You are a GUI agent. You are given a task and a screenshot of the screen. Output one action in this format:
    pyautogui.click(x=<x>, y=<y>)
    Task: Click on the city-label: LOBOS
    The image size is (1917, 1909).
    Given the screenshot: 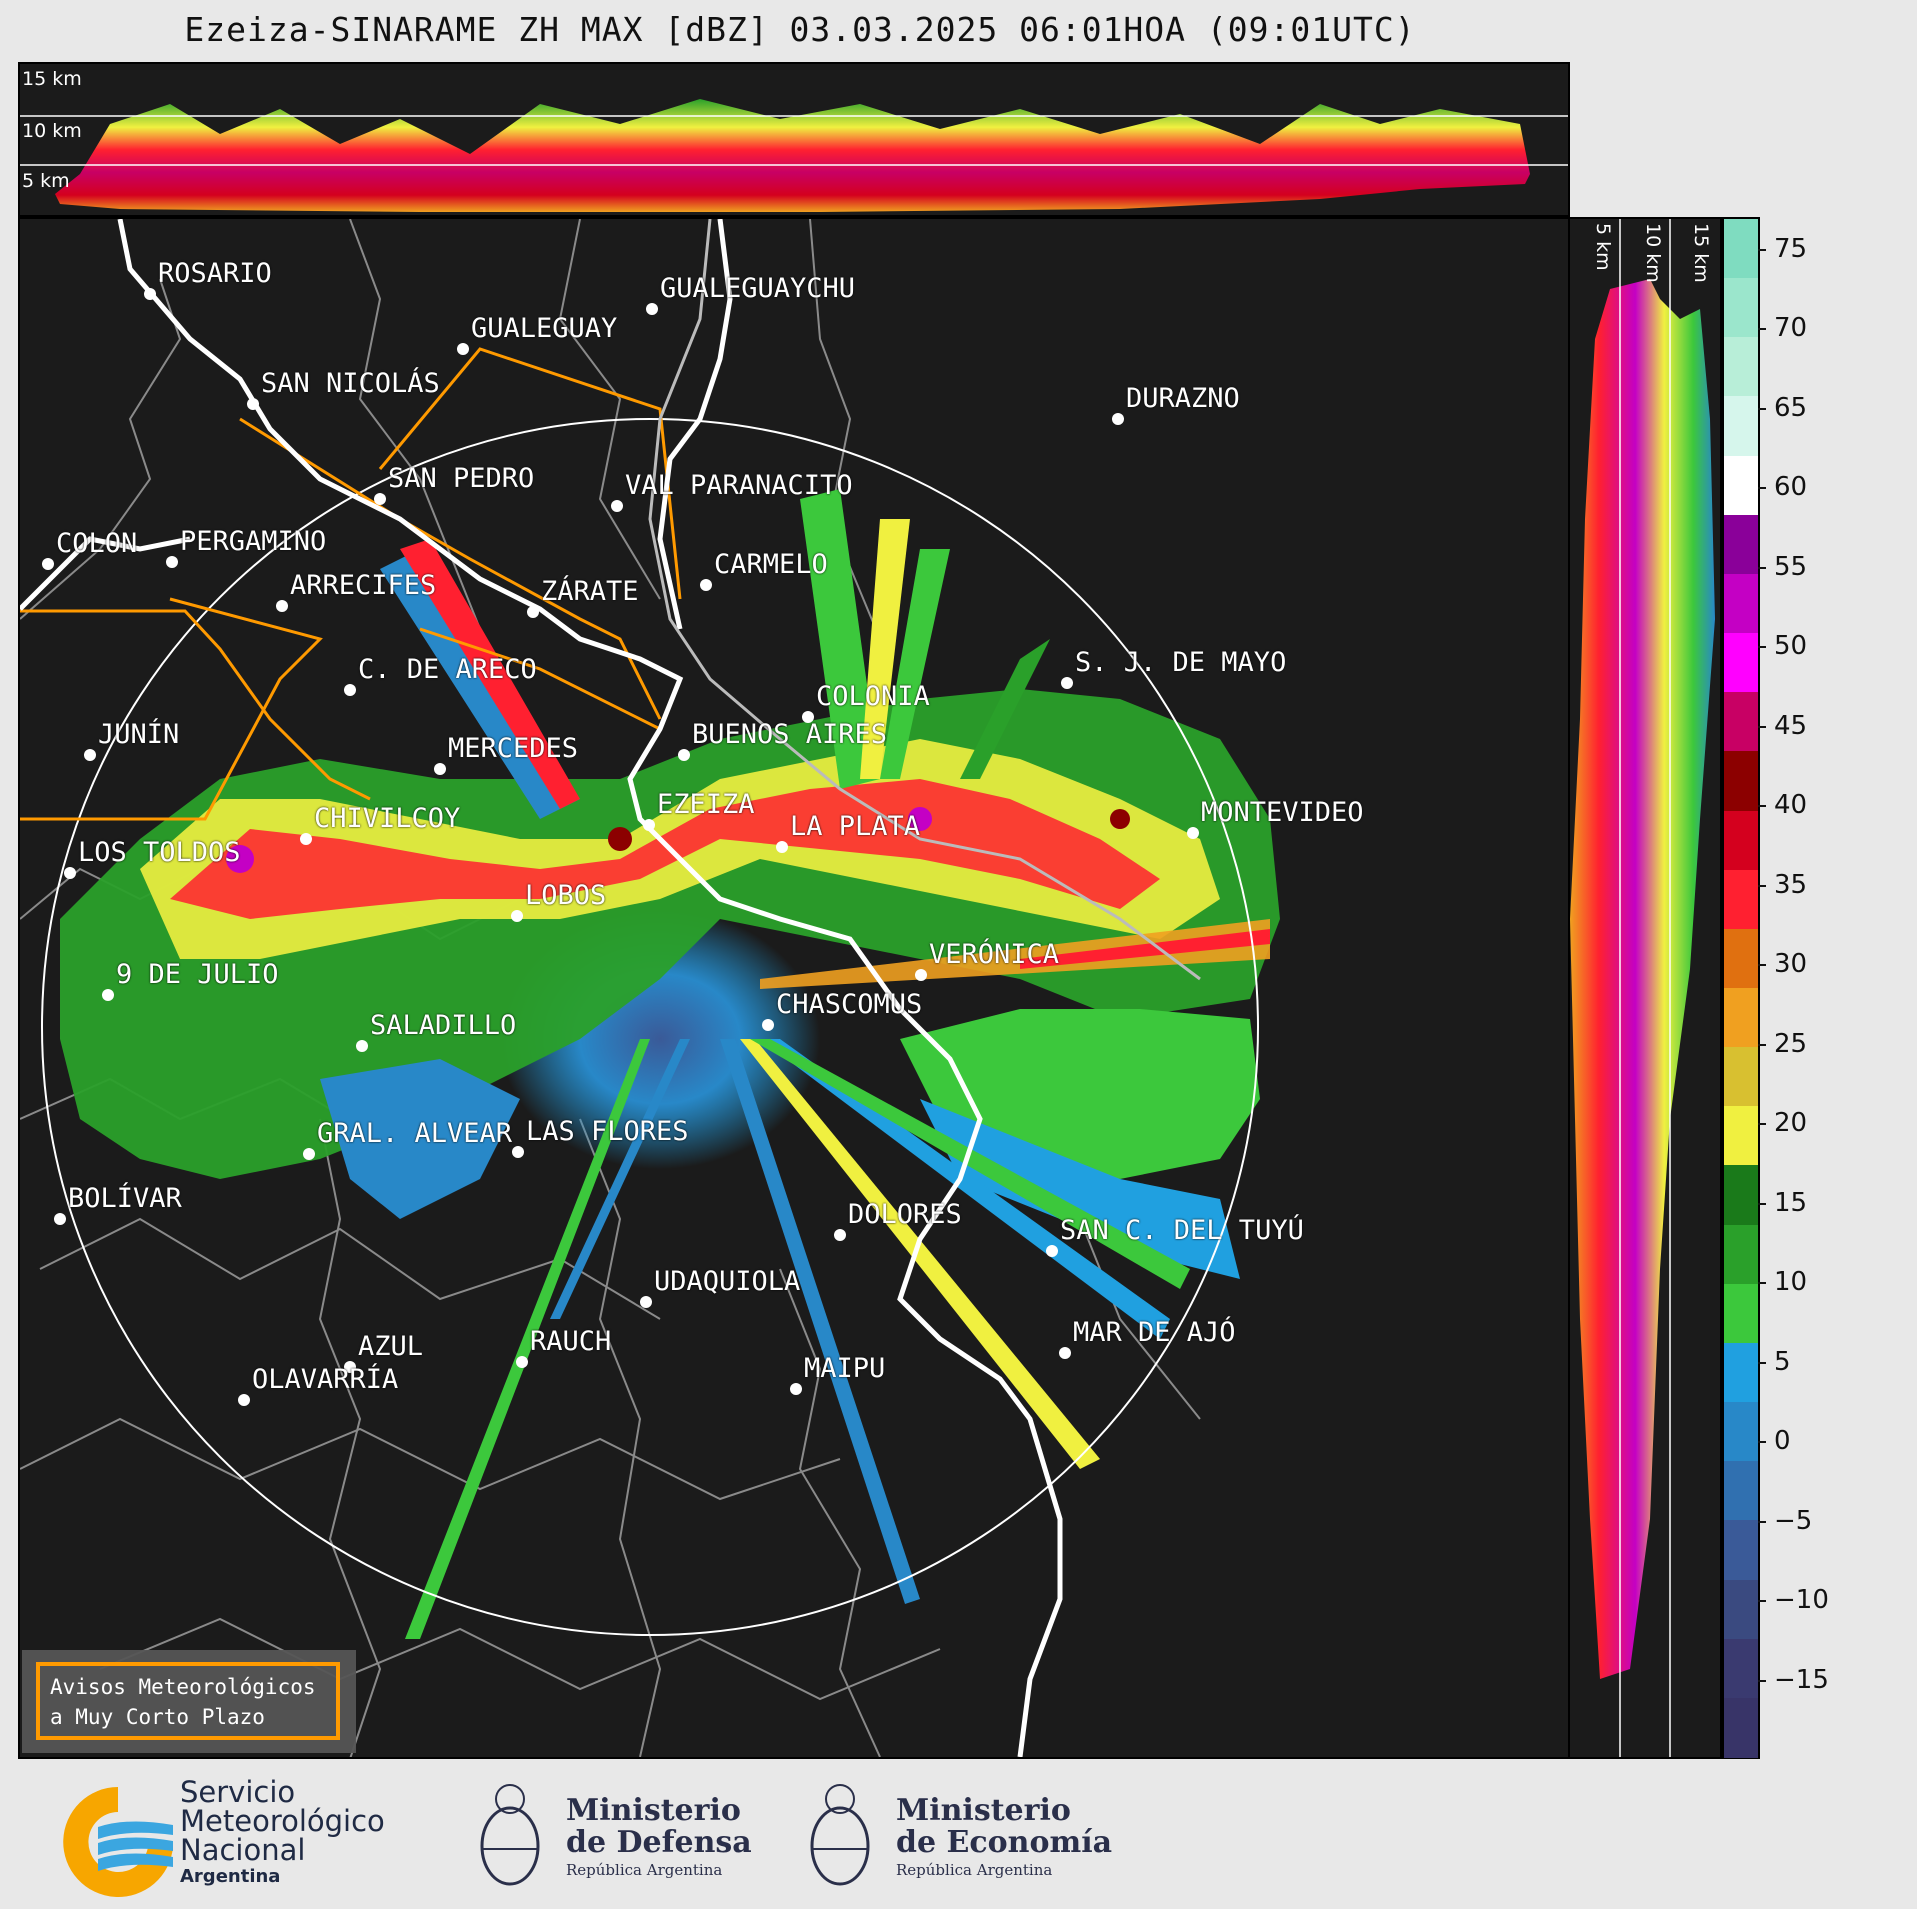 What is the action you would take?
    pyautogui.click(x=566, y=895)
    